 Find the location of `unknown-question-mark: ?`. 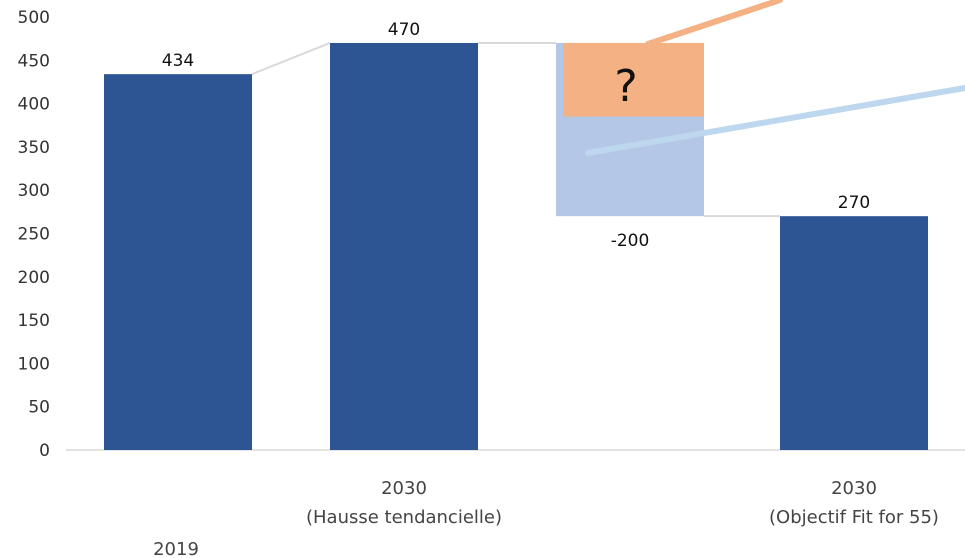

unknown-question-mark: ? is located at coordinates (625, 86).